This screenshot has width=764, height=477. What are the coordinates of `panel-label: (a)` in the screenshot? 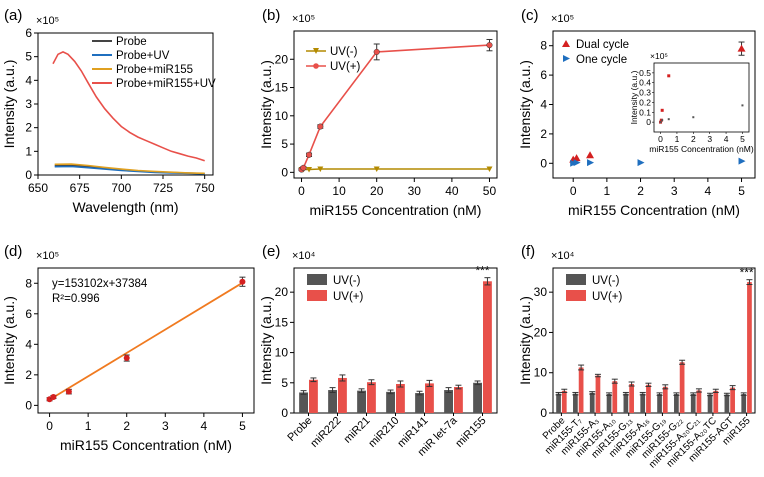 It's located at (13, 15).